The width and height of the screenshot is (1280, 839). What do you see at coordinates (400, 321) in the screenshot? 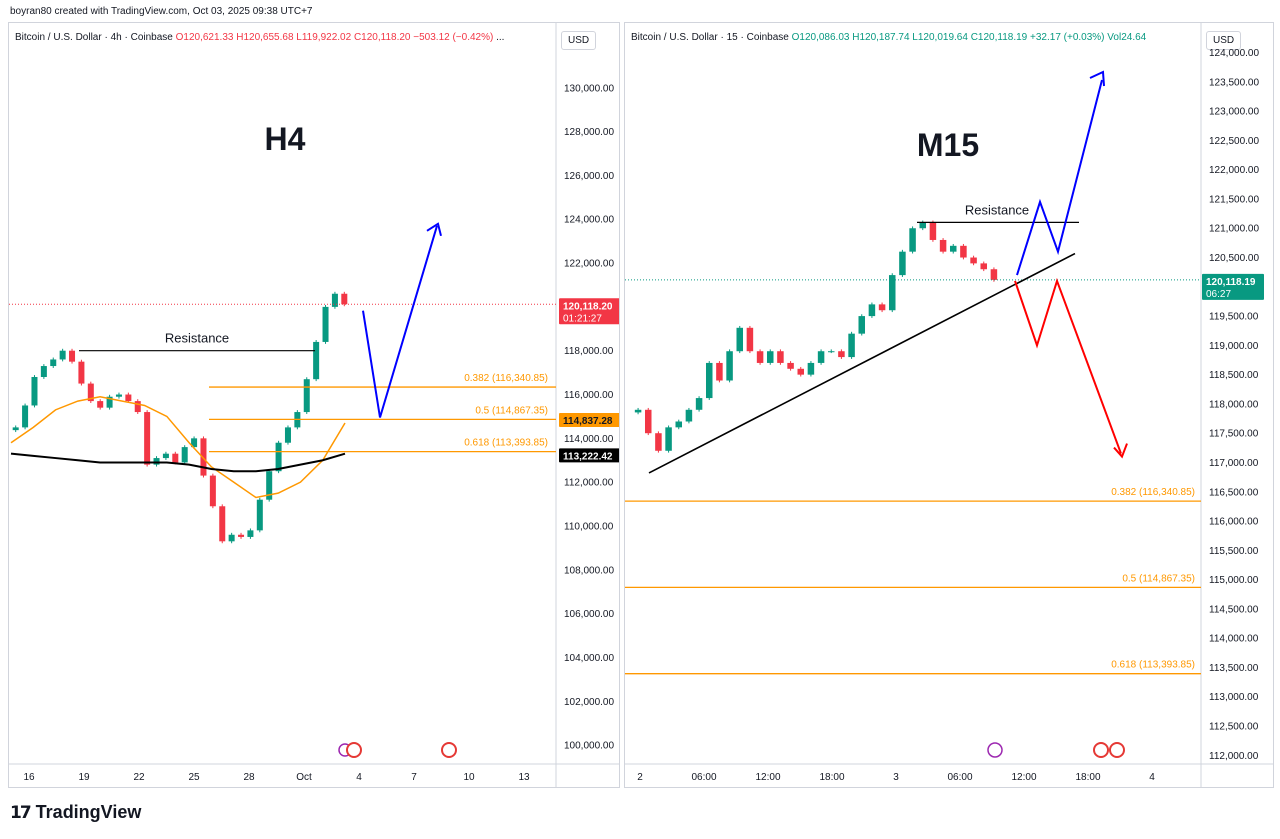
I see `projection-path-blue` at bounding box center [400, 321].